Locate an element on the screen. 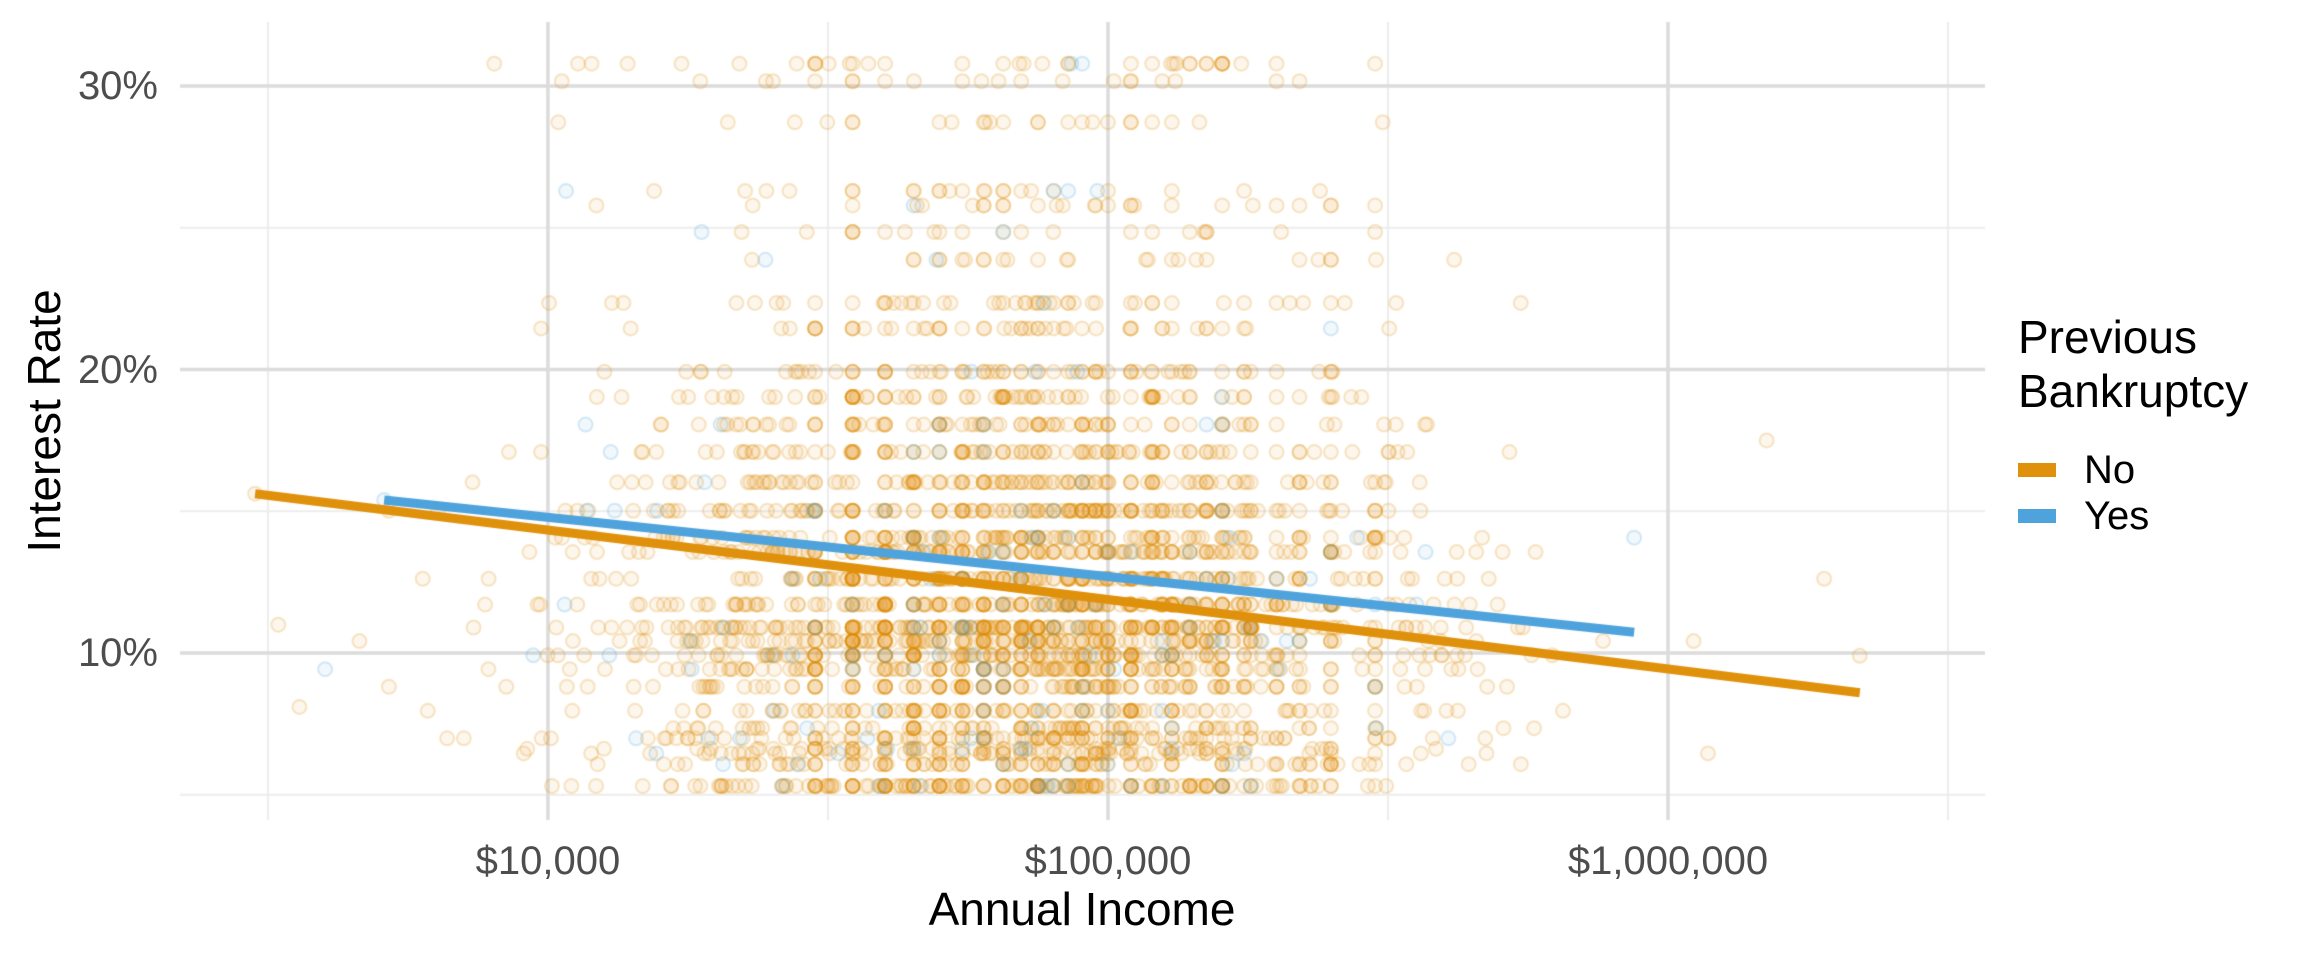  x-tick-label-1000000: $1,000,000 is located at coordinates (1668, 861).